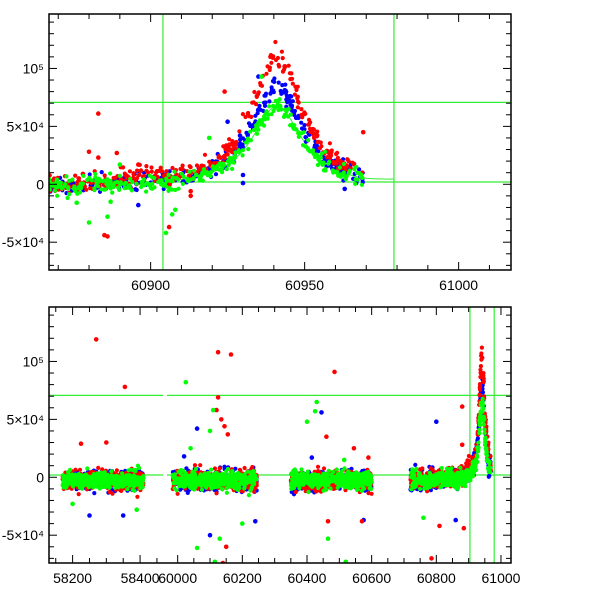  I want to click on x-tick-label: 58400, so click(140, 578).